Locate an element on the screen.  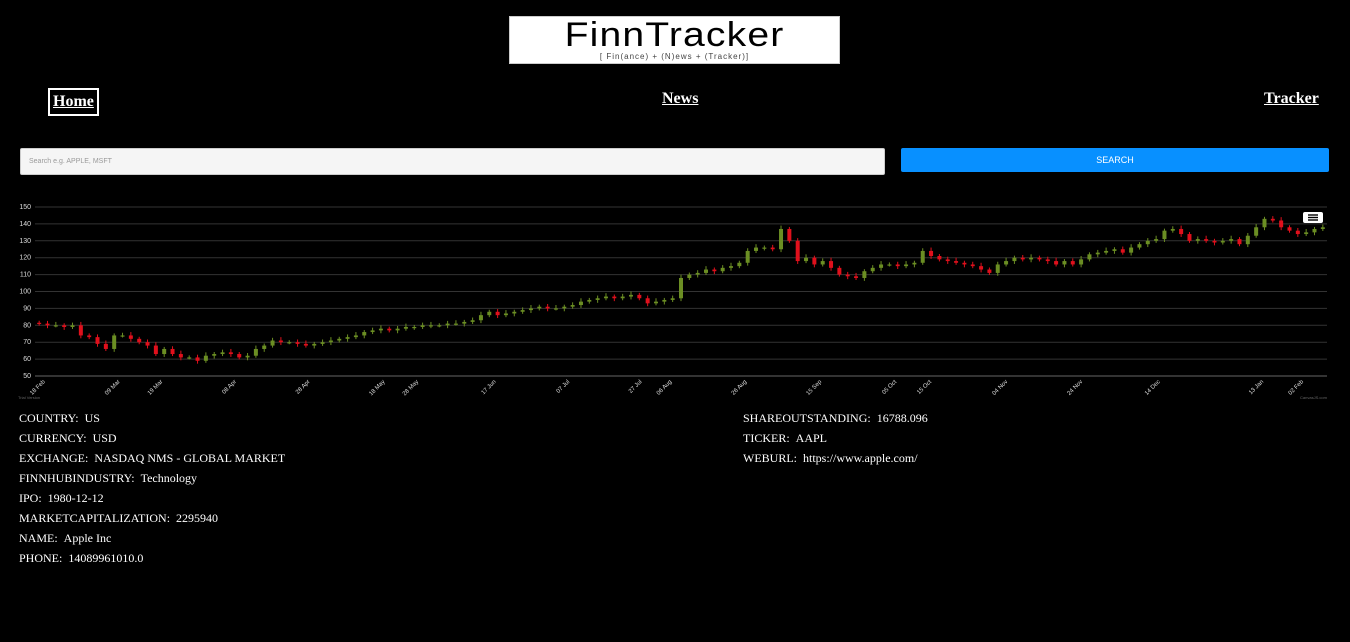
x-tick-label: 28 May is located at coordinates (411, 388).